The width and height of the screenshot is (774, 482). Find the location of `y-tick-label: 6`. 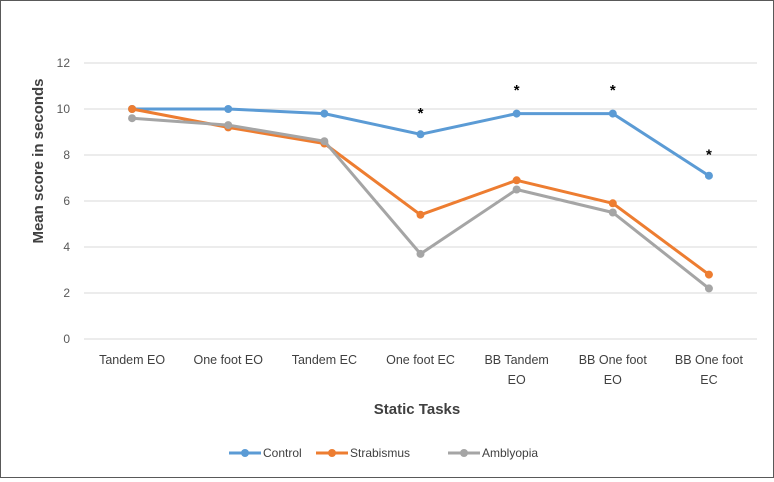

y-tick-label: 6 is located at coordinates (66, 201).